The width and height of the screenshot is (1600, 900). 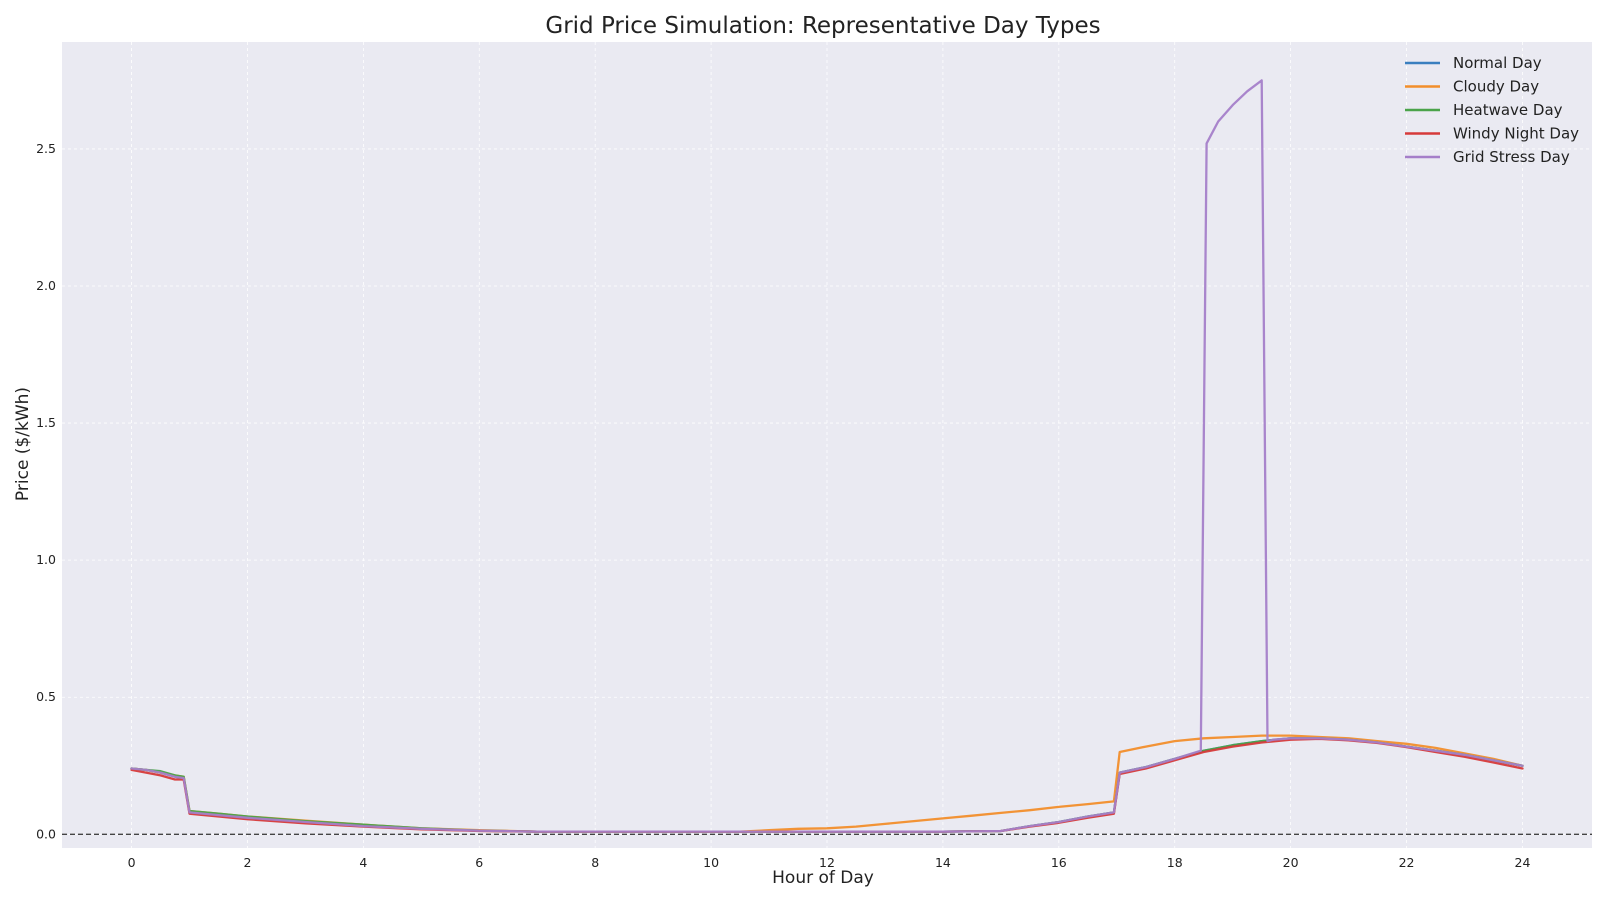 I want to click on y-tick-label: 2.5, so click(x=46, y=148).